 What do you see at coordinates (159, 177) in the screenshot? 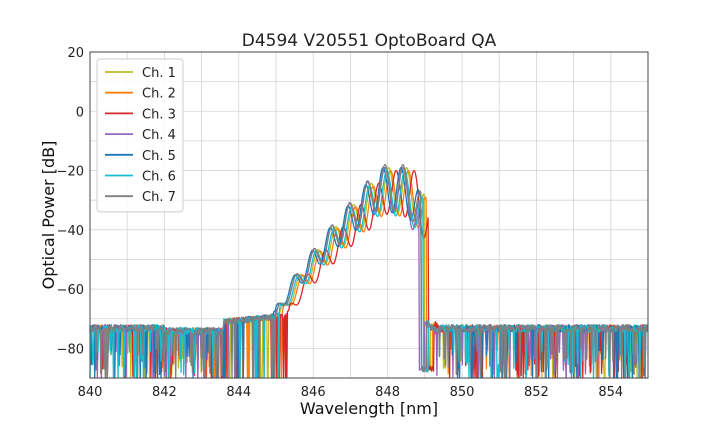
I see `legend-label: Ch. 6` at bounding box center [159, 177].